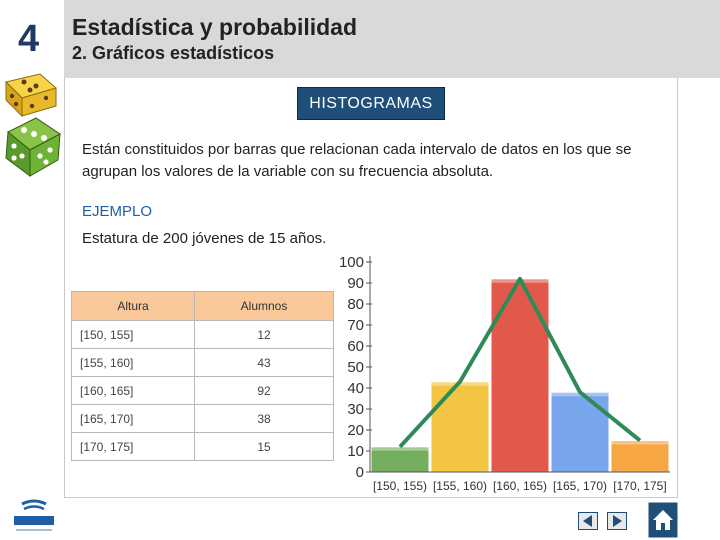 This screenshot has width=720, height=540. I want to click on next-arrow-icon, so click(617, 521).